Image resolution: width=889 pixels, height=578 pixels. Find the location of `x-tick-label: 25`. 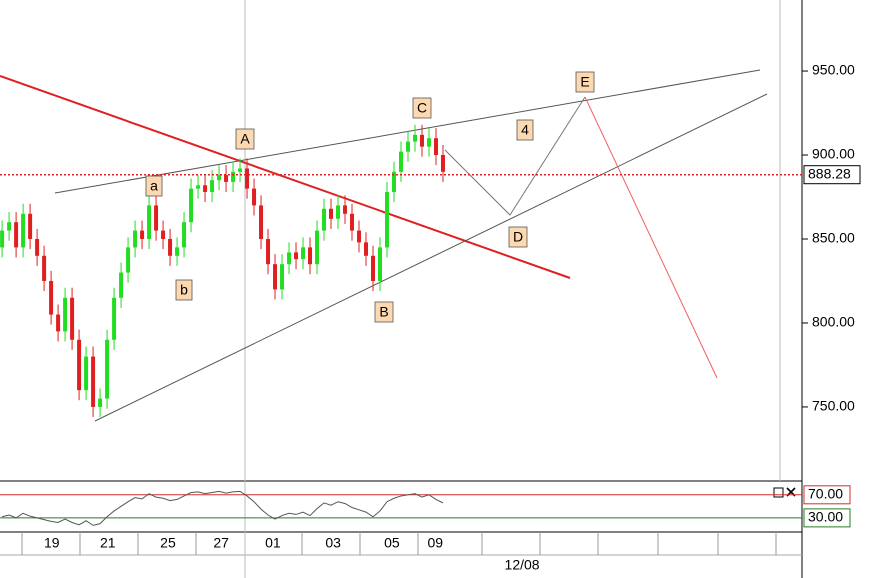

x-tick-label: 25 is located at coordinates (168, 543).